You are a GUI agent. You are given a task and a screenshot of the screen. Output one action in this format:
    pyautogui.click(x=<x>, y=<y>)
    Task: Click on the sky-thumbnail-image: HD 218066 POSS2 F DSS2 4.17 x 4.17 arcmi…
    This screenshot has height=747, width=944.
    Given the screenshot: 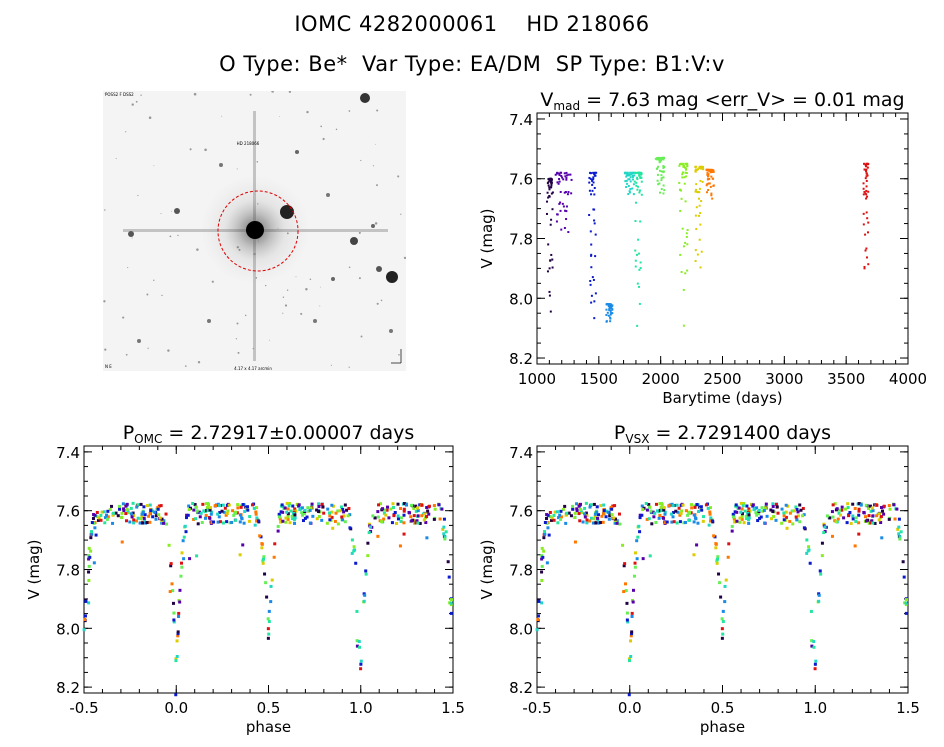 What is the action you would take?
    pyautogui.click(x=254, y=231)
    